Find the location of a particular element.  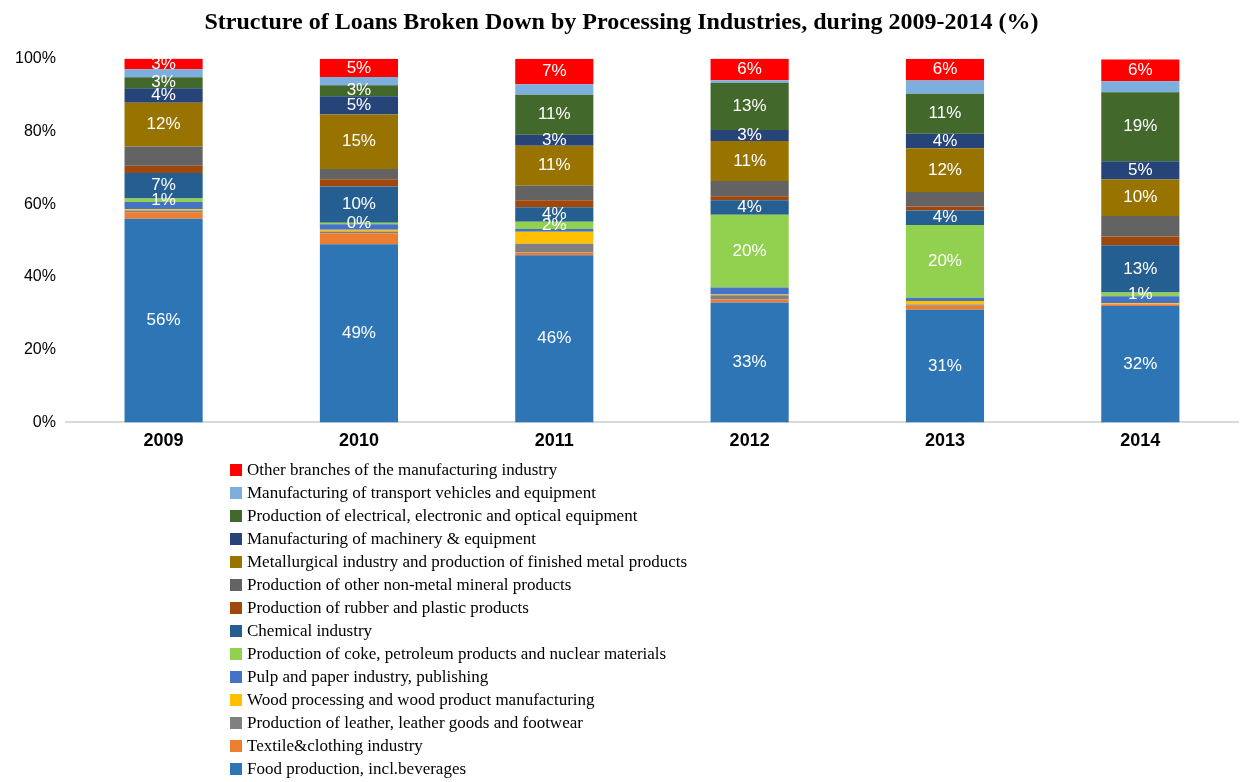

legend-label: Production of other non-metal mineral products is located at coordinates (409, 584).